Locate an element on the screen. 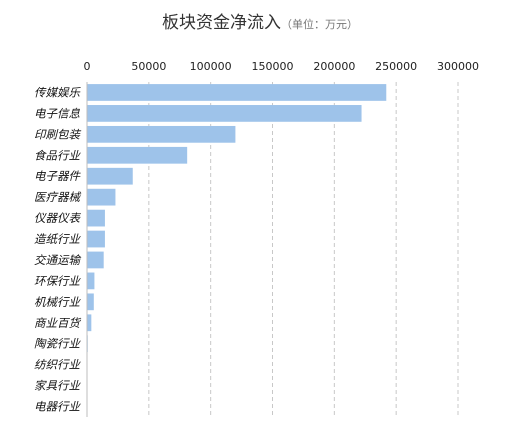 The width and height of the screenshot is (520, 438). category-label: 家具行业 is located at coordinates (57, 386).